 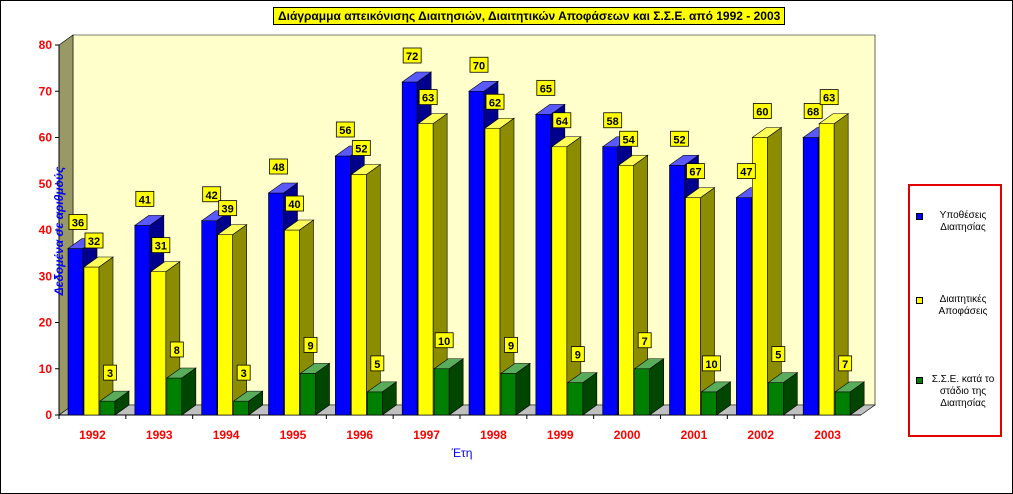 I want to click on data-label-2000-series-3: 7, so click(x=644, y=340).